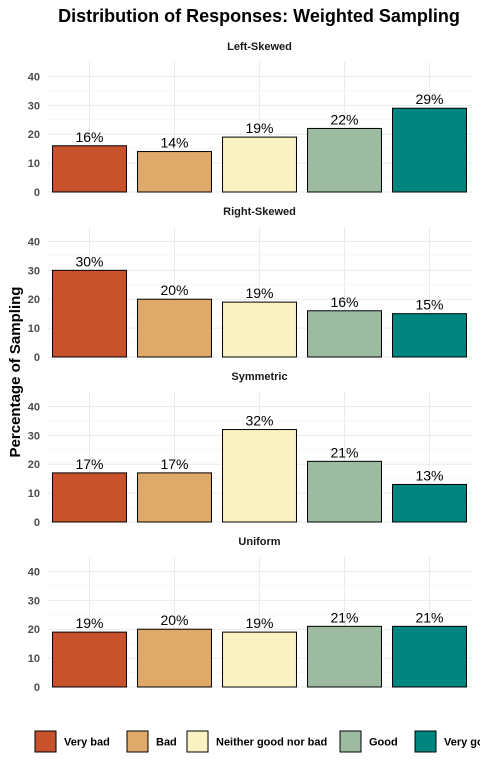  What do you see at coordinates (383, 743) in the screenshot?
I see `legend-label: Good` at bounding box center [383, 743].